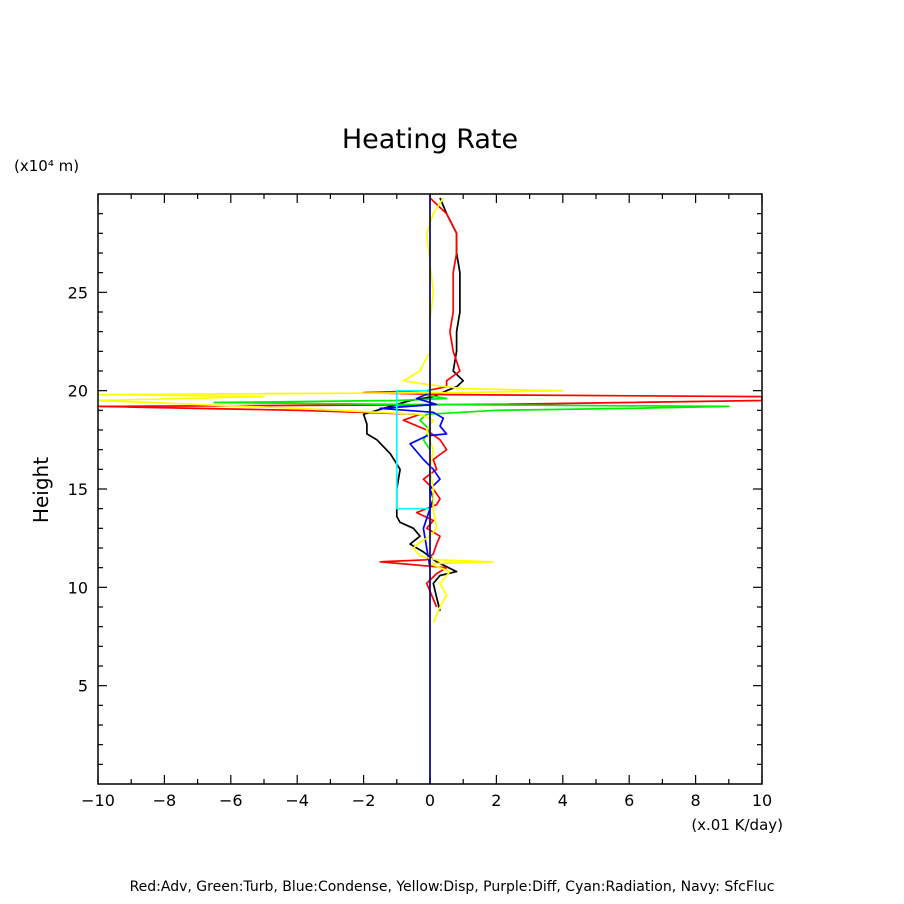  I want to click on x-tick-label: 0, so click(430, 800).